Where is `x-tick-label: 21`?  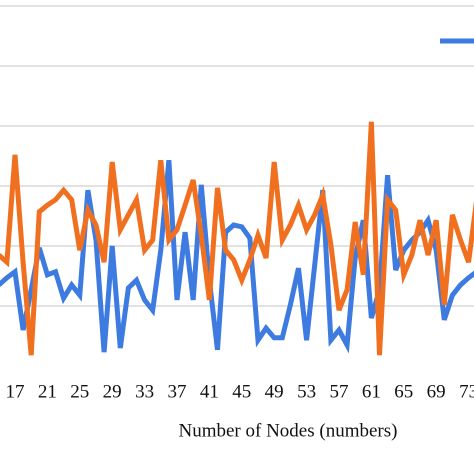 x-tick-label: 21 is located at coordinates (47, 391).